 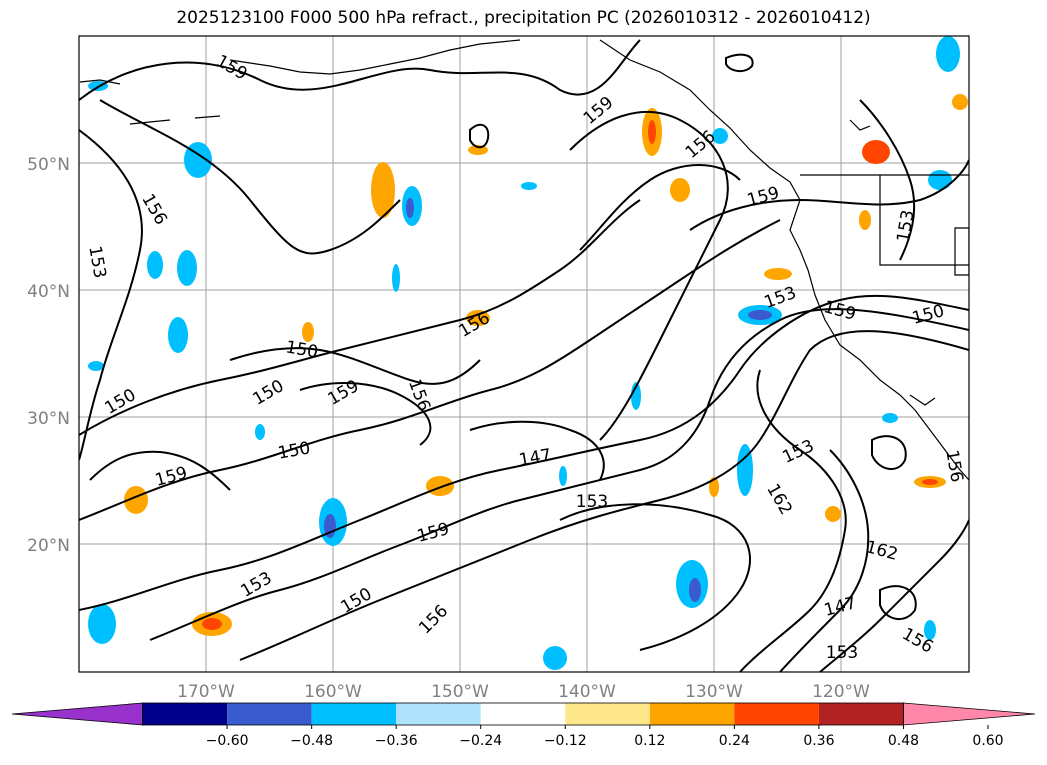 I want to click on colorbar-tick-label: −0.24, so click(x=480, y=741).